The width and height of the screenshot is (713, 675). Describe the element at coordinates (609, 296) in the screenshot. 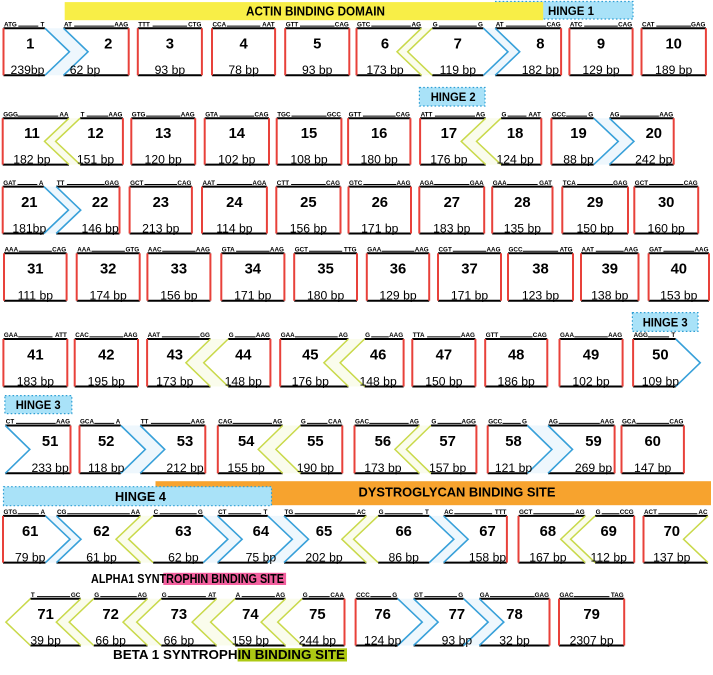

I see `svg-text: 138 bp` at that location.